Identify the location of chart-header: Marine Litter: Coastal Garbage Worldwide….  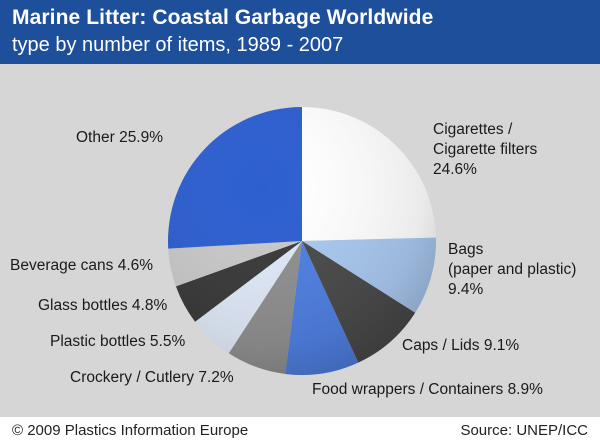
(300, 32).